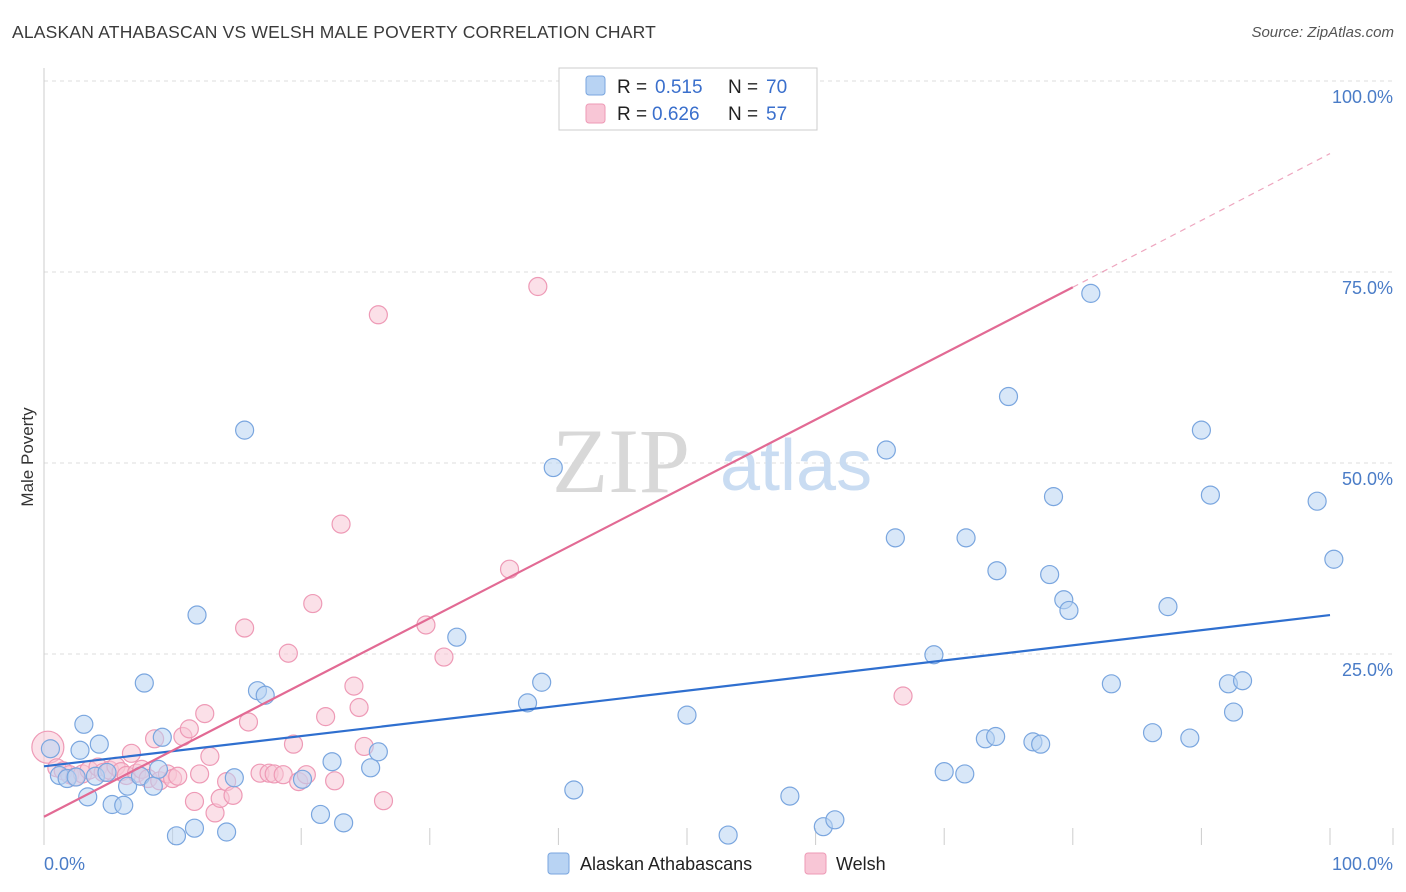  I want to click on y-tick-labels: 25.0% 50.0% 75.0% 100.0%, so click(1362, 383).